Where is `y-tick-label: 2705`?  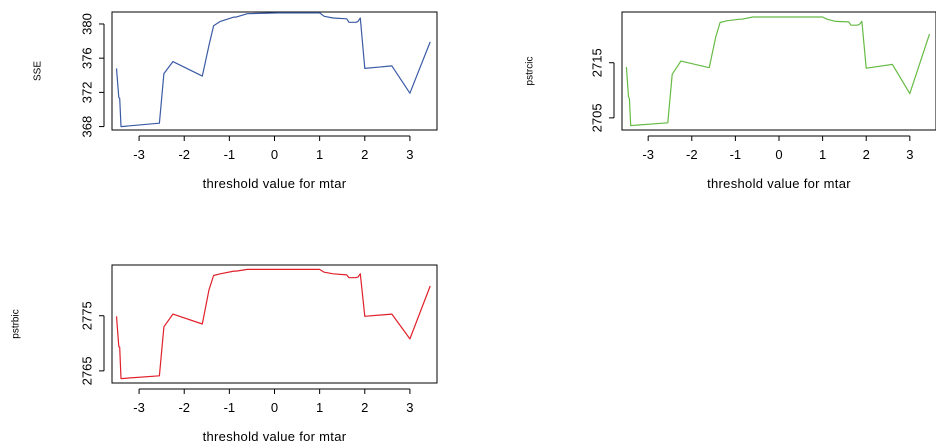 y-tick-label: 2705 is located at coordinates (597, 117).